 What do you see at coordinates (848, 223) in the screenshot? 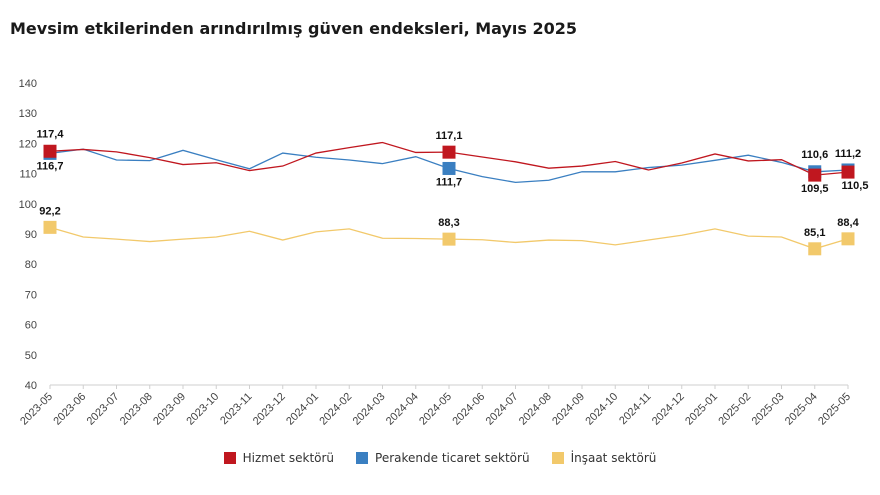
I see `data-label: 88,4` at bounding box center [848, 223].